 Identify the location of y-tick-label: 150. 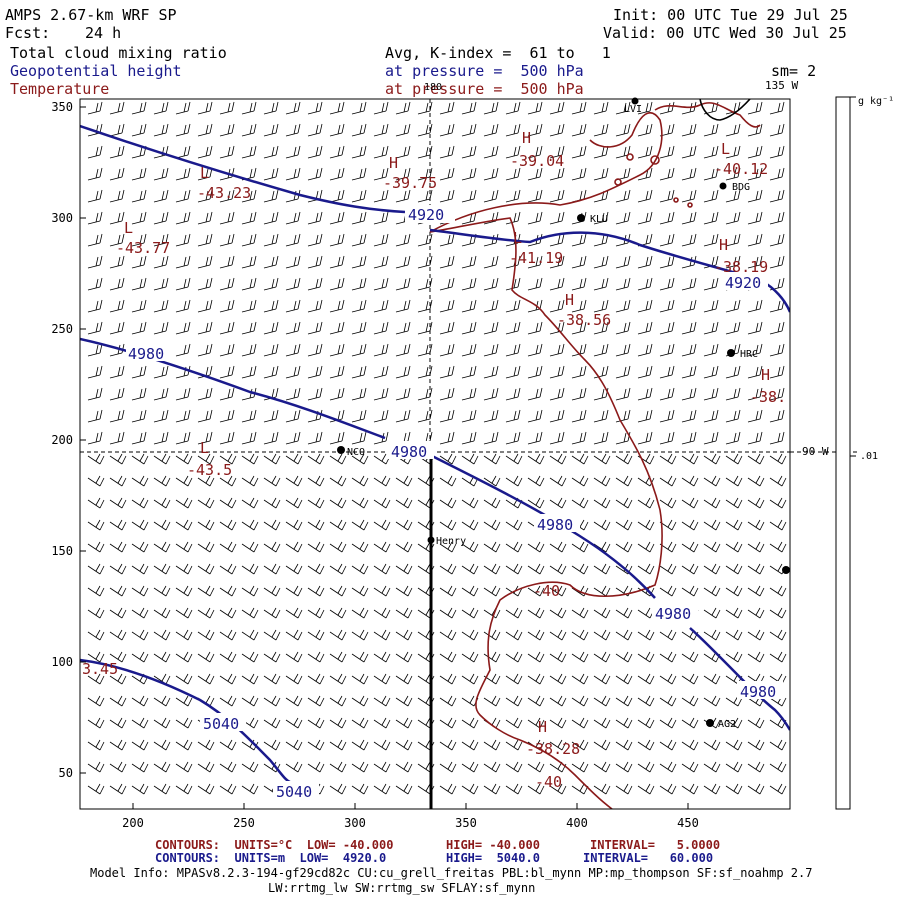
(62, 551).